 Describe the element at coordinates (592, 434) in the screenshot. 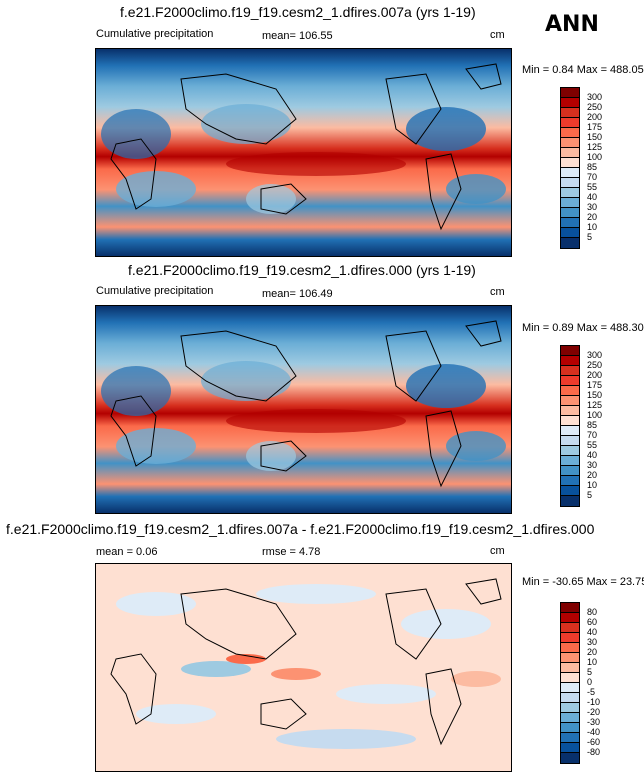

I see `panel2-colorbar-tick-label: 70` at that location.